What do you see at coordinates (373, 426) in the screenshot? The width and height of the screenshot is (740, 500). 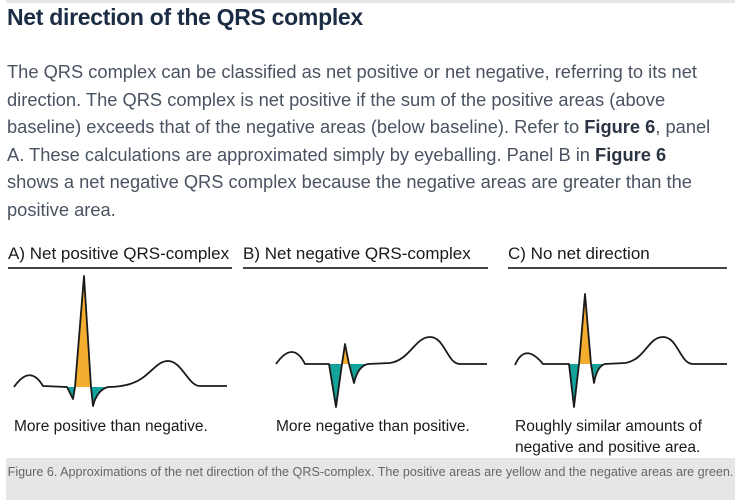 I see `panel-b-caption: More negative than positive.` at bounding box center [373, 426].